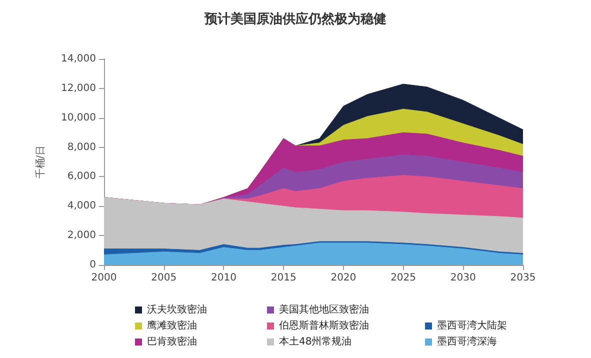 This screenshot has height=358, width=591. Describe the element at coordinates (78, 59) in the screenshot. I see `y-tick-label: 14,000` at that location.